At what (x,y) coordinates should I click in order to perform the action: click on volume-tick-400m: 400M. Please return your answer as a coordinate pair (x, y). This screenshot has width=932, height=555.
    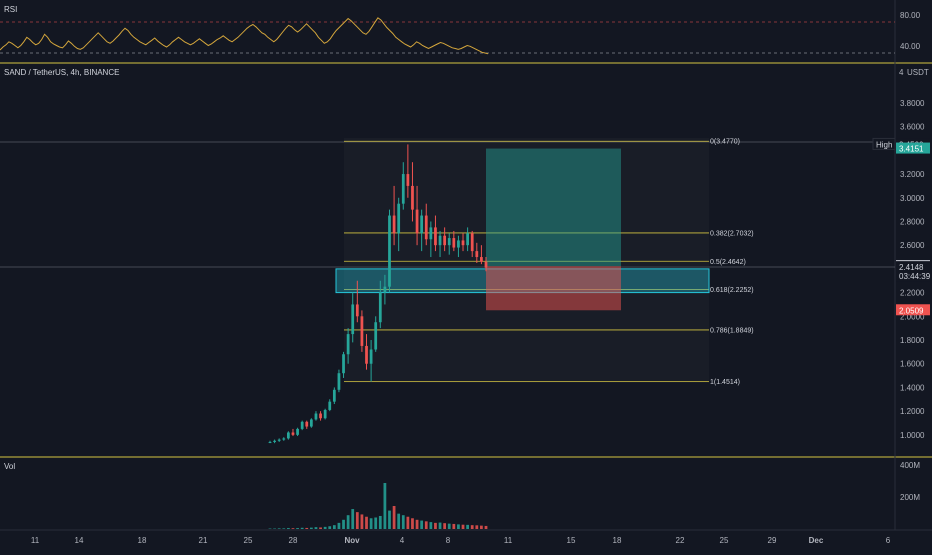
    Looking at the image, I should click on (910, 465).